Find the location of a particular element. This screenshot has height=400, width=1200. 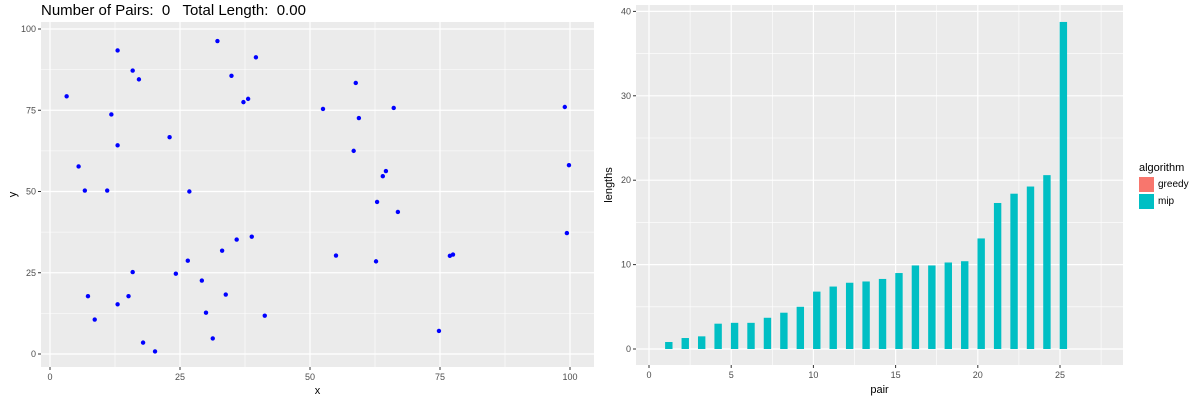

x-tick-label: 25 is located at coordinates (180, 377).